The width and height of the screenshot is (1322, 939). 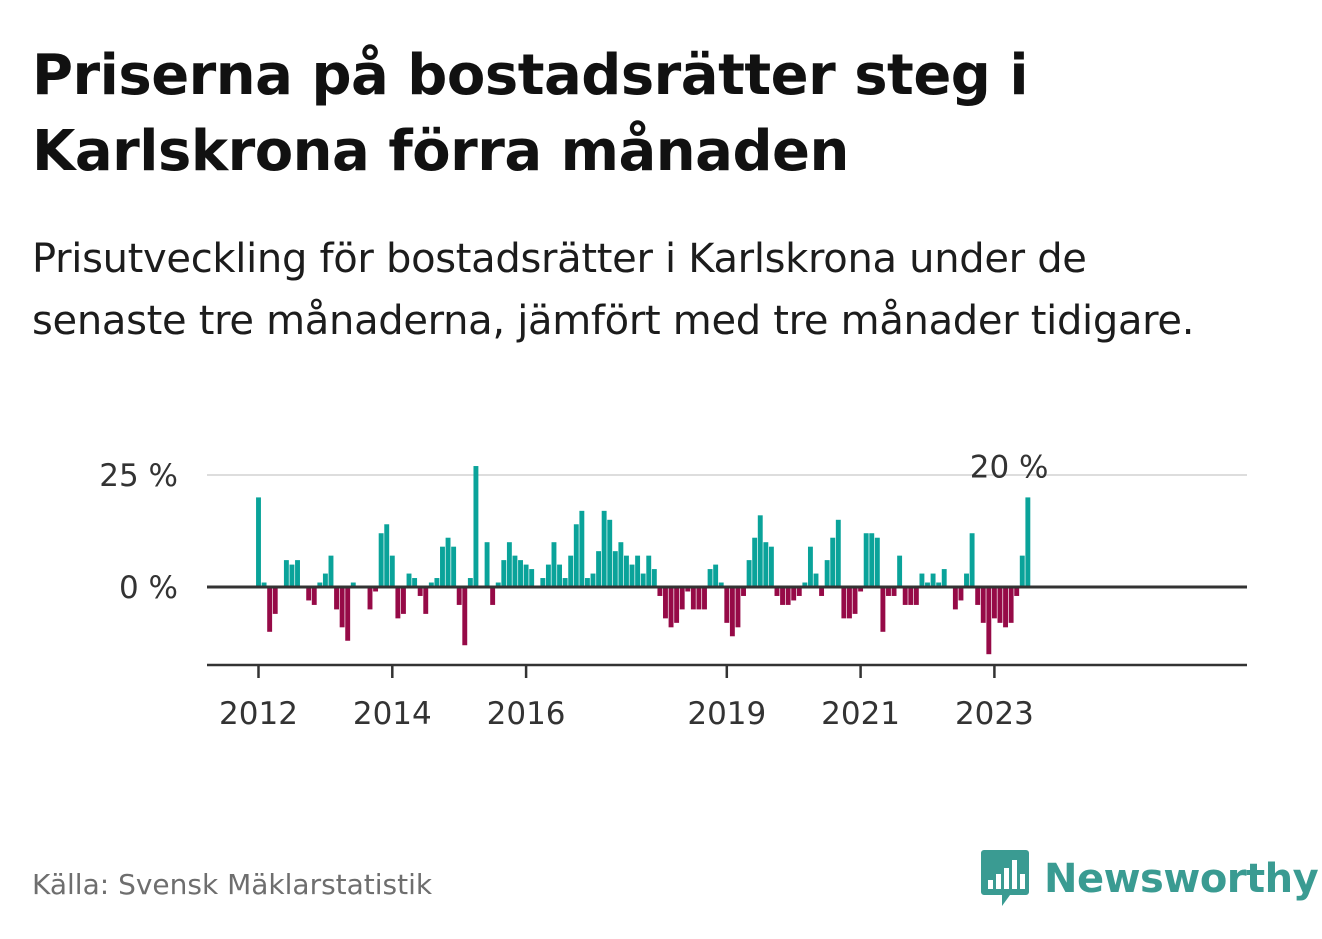 I want to click on x-tick-label: 2019, so click(x=726, y=714).